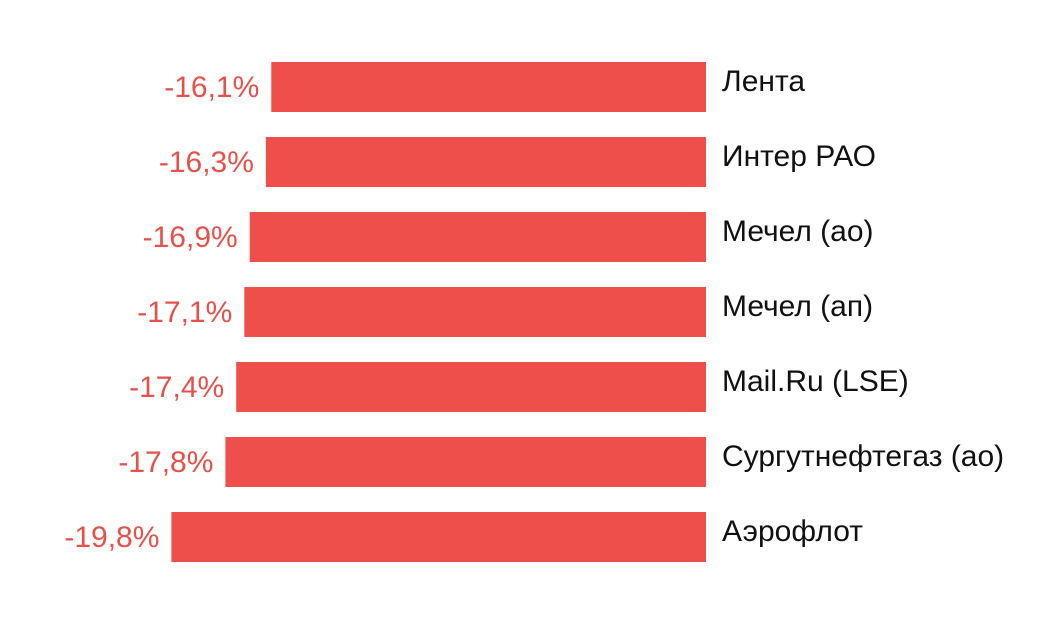 This screenshot has width=1062, height=626. What do you see at coordinates (111, 537) in the screenshot?
I see `data-label-7: -19,8%` at bounding box center [111, 537].